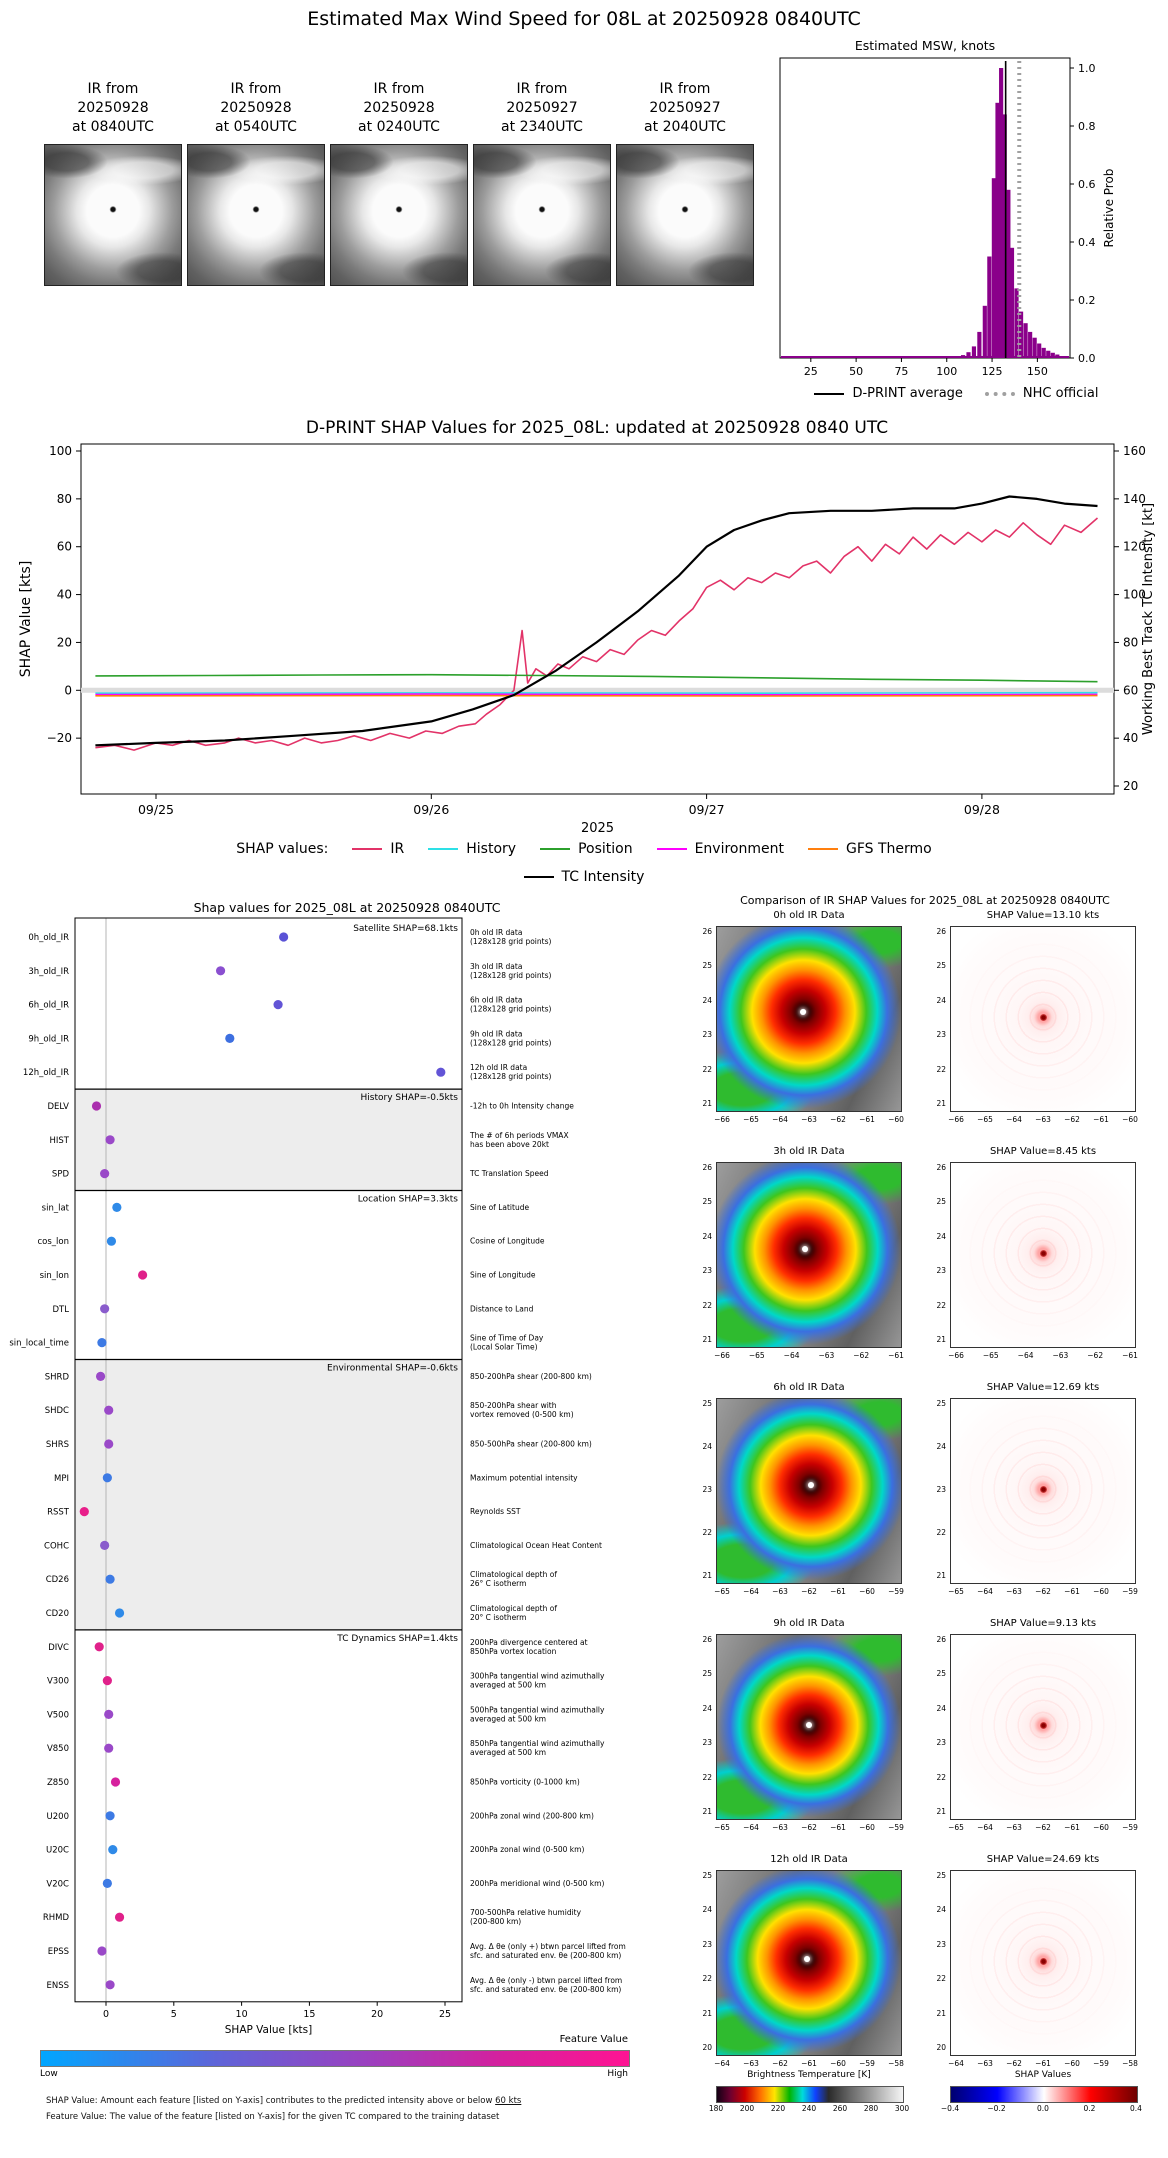 The width and height of the screenshot is (1168, 2158). What do you see at coordinates (531, 1444) in the screenshot?
I see `feature-description: 850-500hPa shear (200-800 km)` at bounding box center [531, 1444].